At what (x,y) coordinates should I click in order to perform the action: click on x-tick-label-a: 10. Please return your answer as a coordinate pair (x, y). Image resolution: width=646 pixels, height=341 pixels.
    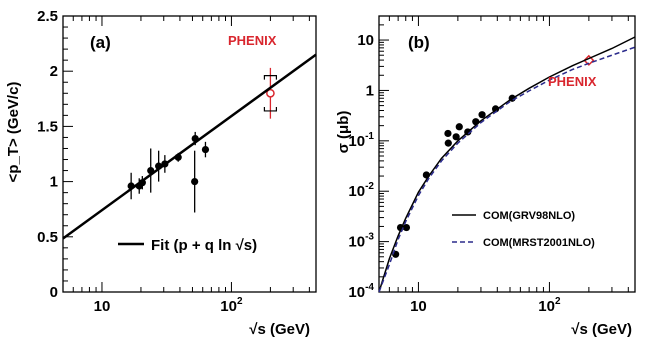
    Looking at the image, I should click on (102, 306).